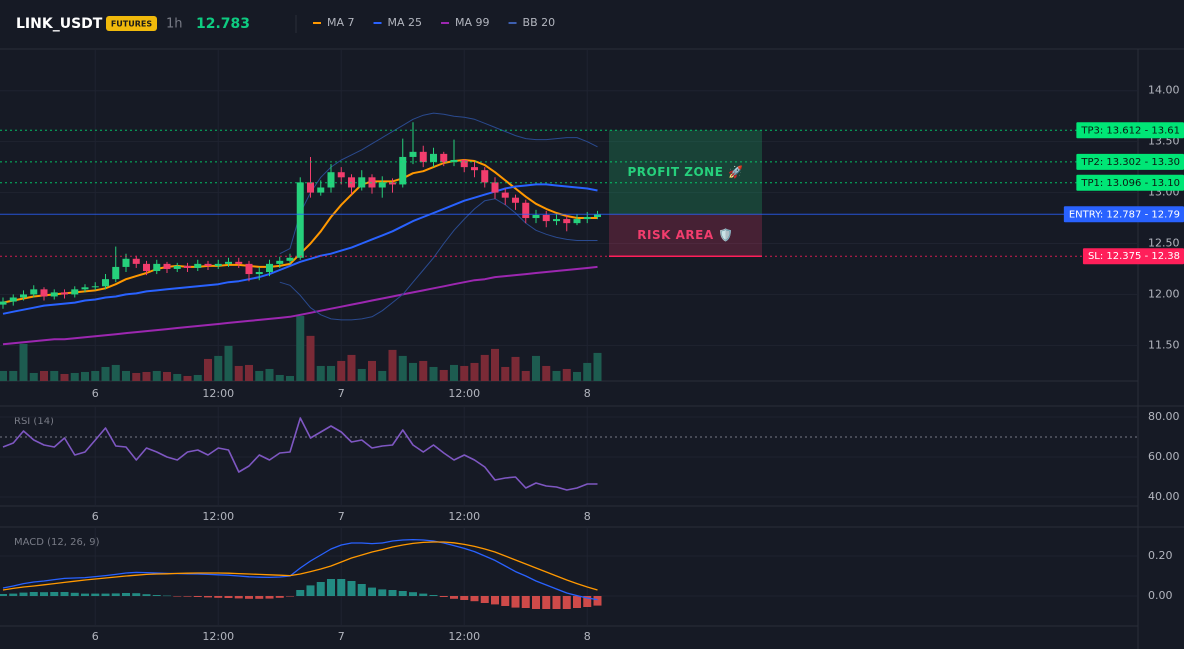 The height and width of the screenshot is (649, 1184). Describe the element at coordinates (34, 421) in the screenshot. I see `rsi-title: RSI (14)` at that location.